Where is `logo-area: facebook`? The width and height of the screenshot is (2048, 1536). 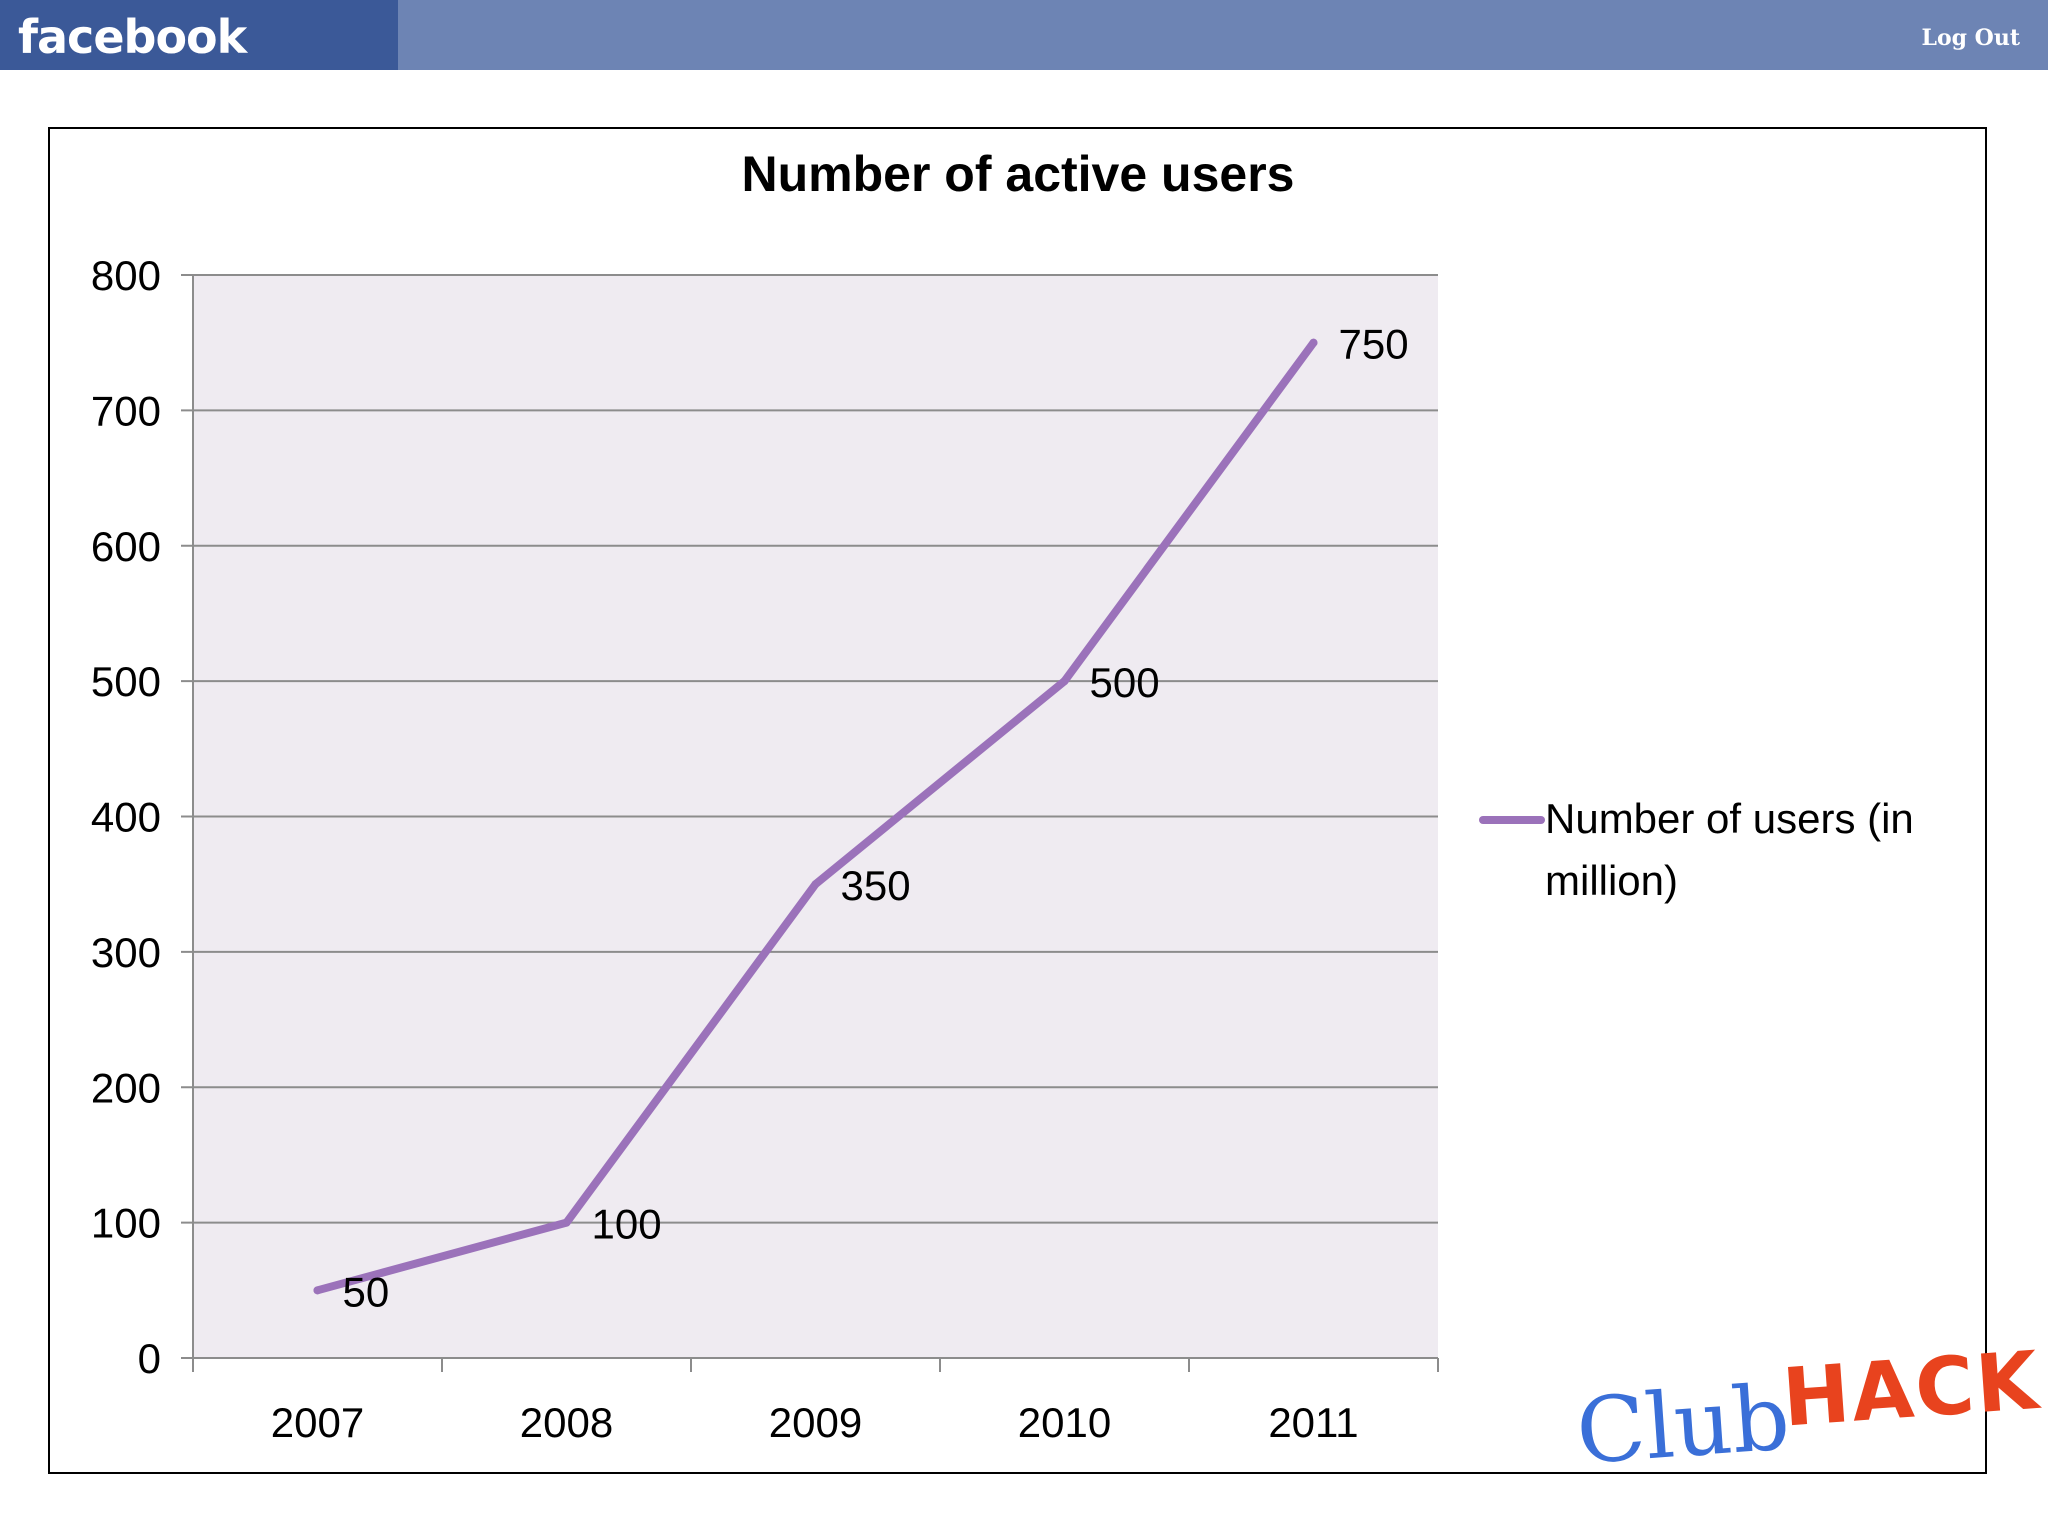 logo-area: facebook is located at coordinates (199, 35).